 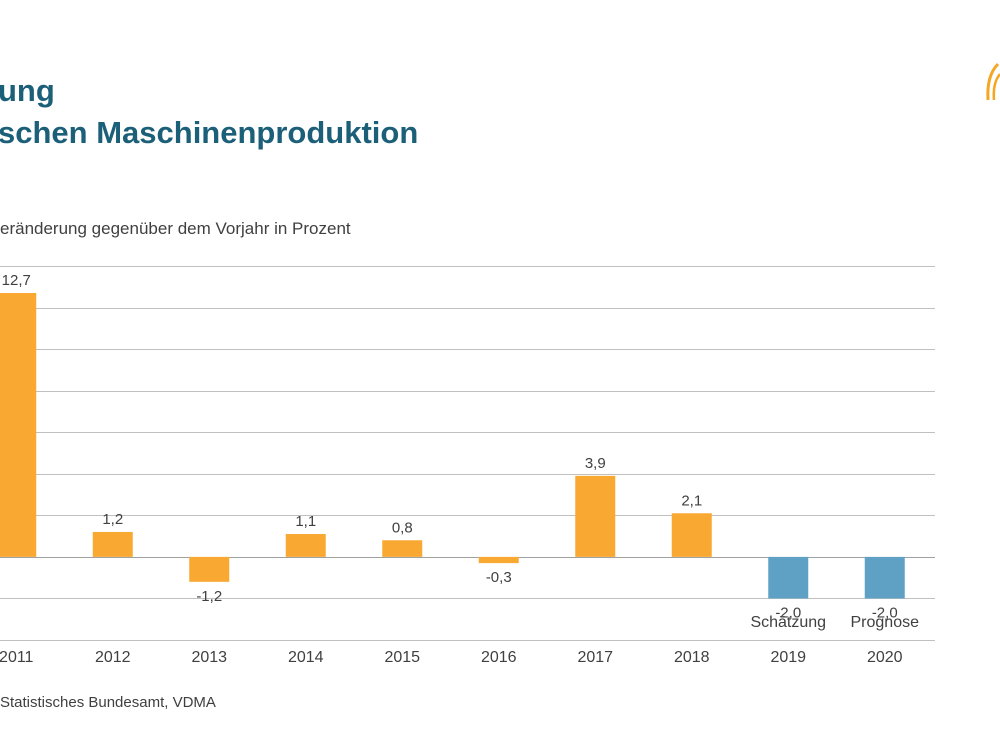 What do you see at coordinates (499, 657) in the screenshot?
I see `x-tick-label-2016: 2016` at bounding box center [499, 657].